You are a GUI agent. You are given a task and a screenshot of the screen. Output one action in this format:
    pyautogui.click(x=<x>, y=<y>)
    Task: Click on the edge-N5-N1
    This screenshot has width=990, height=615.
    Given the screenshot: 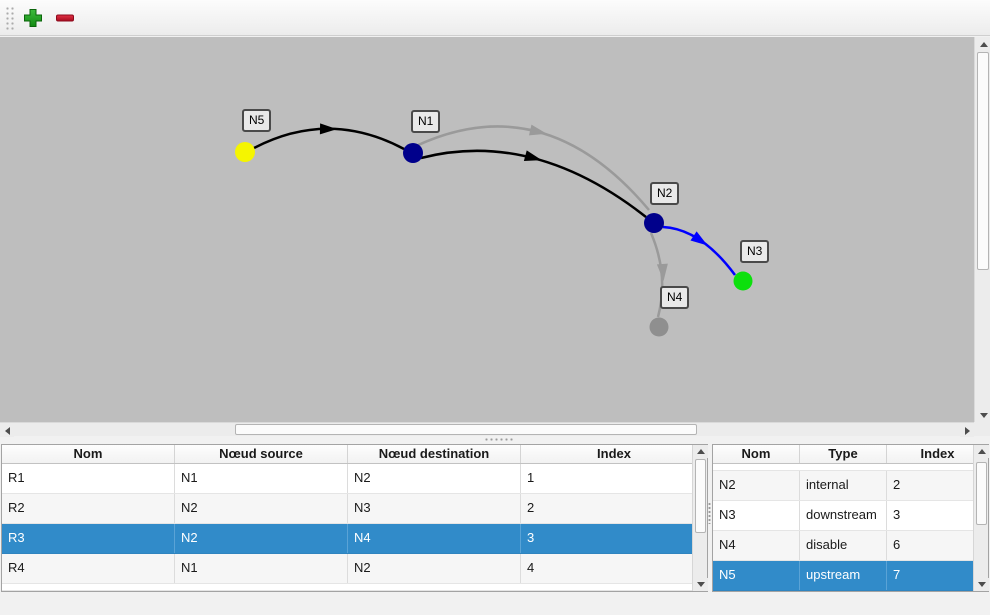 What is the action you would take?
    pyautogui.click(x=329, y=139)
    